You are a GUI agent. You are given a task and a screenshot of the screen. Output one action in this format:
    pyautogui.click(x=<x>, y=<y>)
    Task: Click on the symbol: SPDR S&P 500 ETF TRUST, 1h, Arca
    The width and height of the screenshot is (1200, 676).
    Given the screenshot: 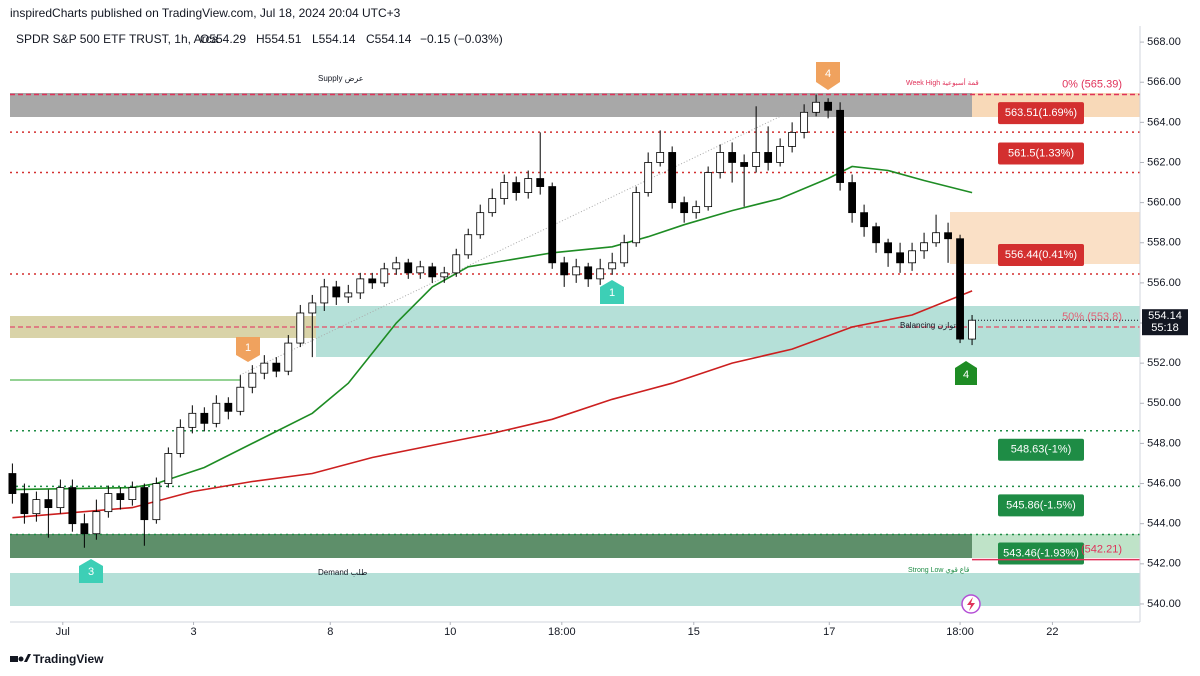 What is the action you would take?
    pyautogui.click(x=117, y=39)
    